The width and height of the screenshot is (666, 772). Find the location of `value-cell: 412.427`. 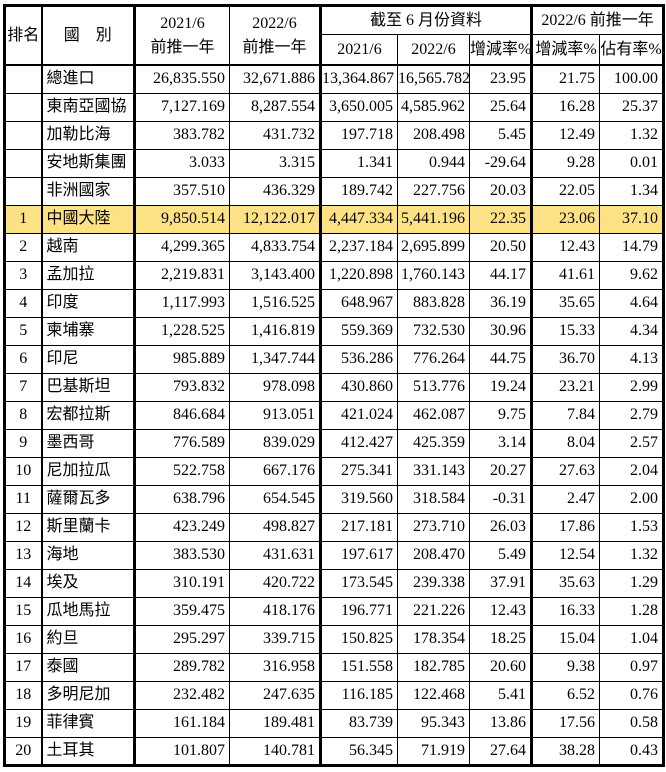

value-cell: 412.427 is located at coordinates (358, 443).